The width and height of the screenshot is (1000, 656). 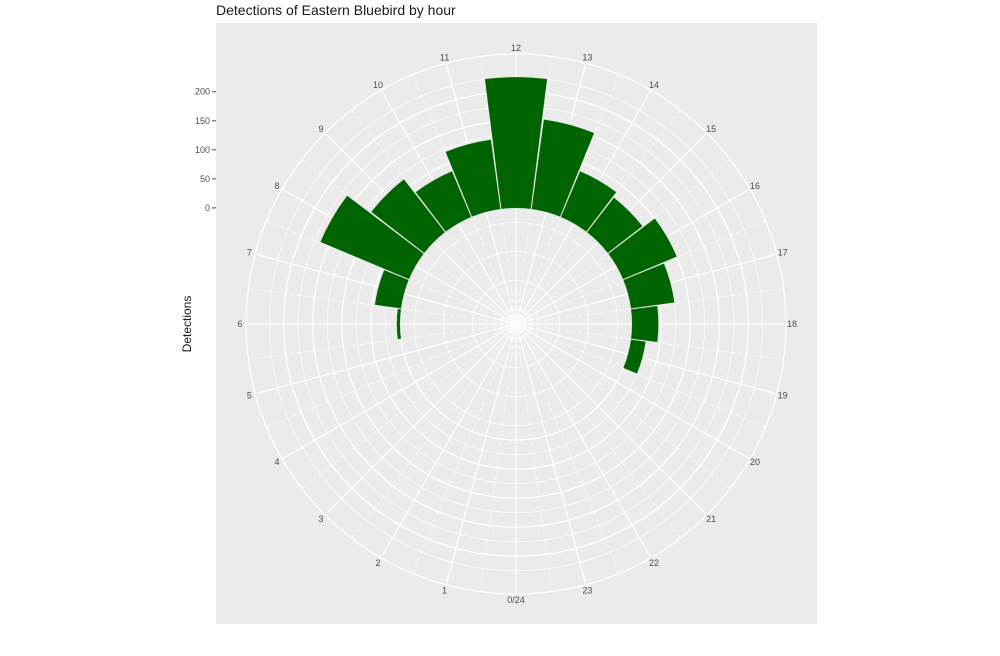 What do you see at coordinates (516, 48) in the screenshot?
I see `hour-label: 12` at bounding box center [516, 48].